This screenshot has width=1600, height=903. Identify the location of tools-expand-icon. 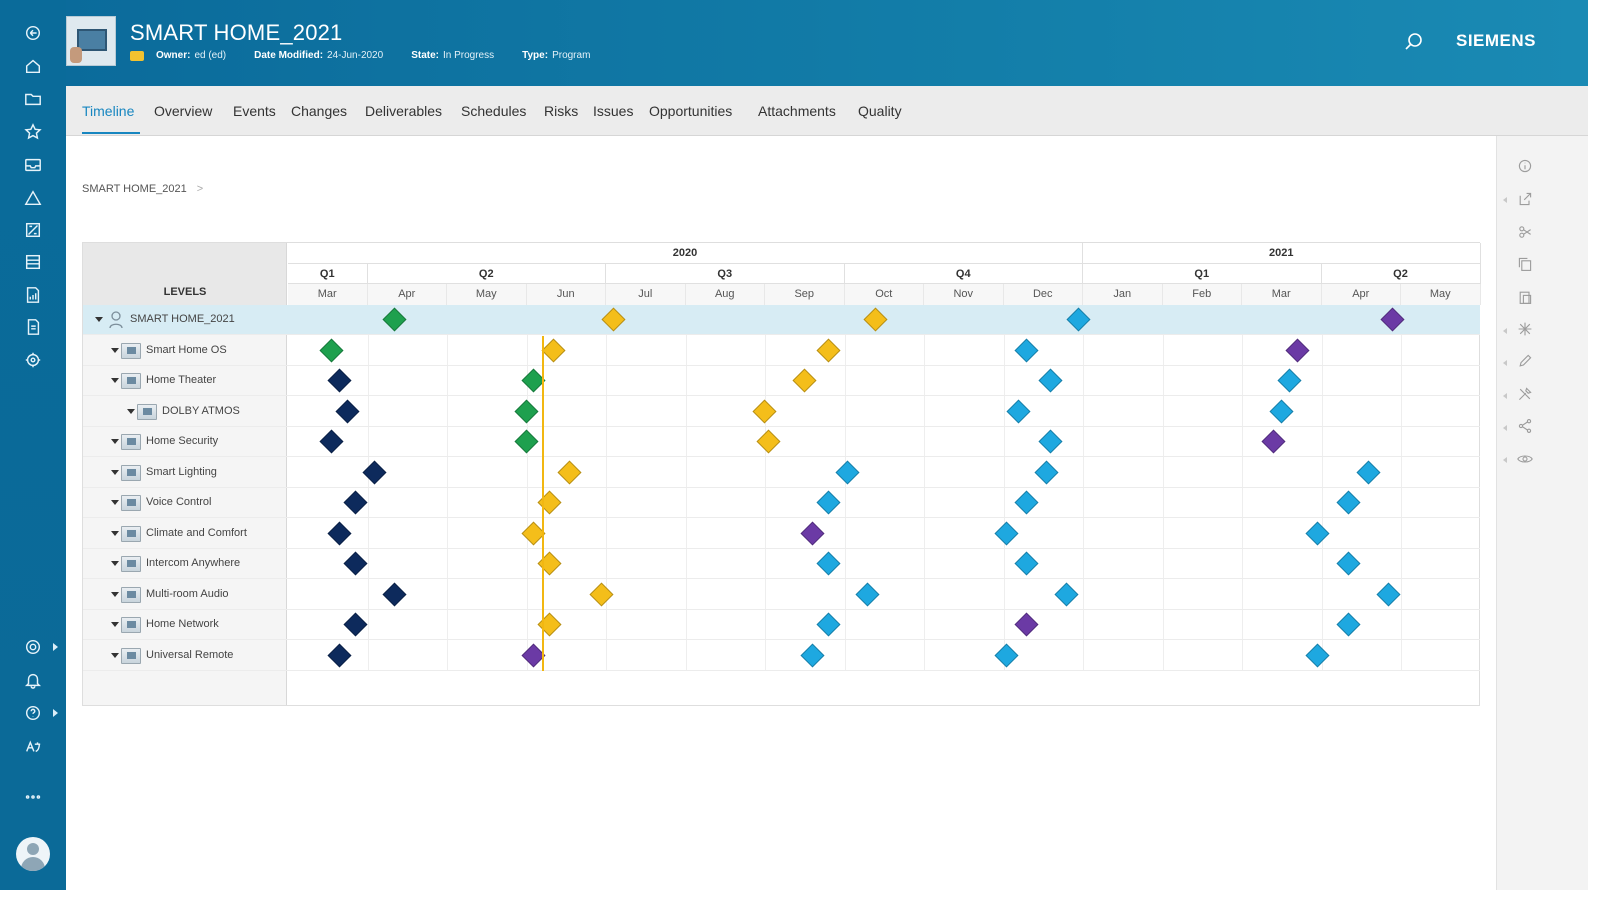
(1505, 396).